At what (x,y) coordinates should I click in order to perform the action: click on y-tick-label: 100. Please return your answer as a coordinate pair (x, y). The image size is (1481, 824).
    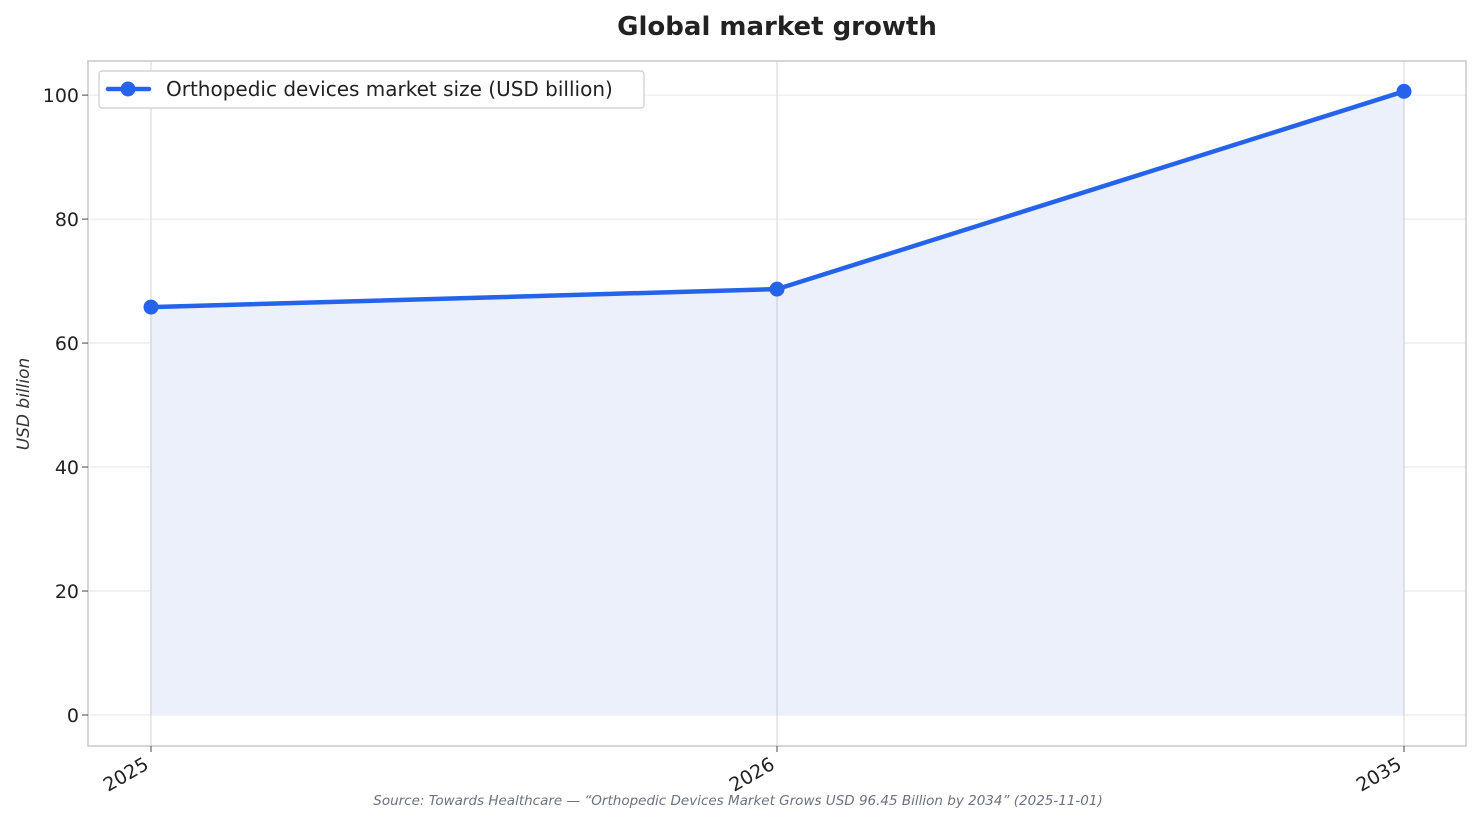
    Looking at the image, I should click on (61, 96).